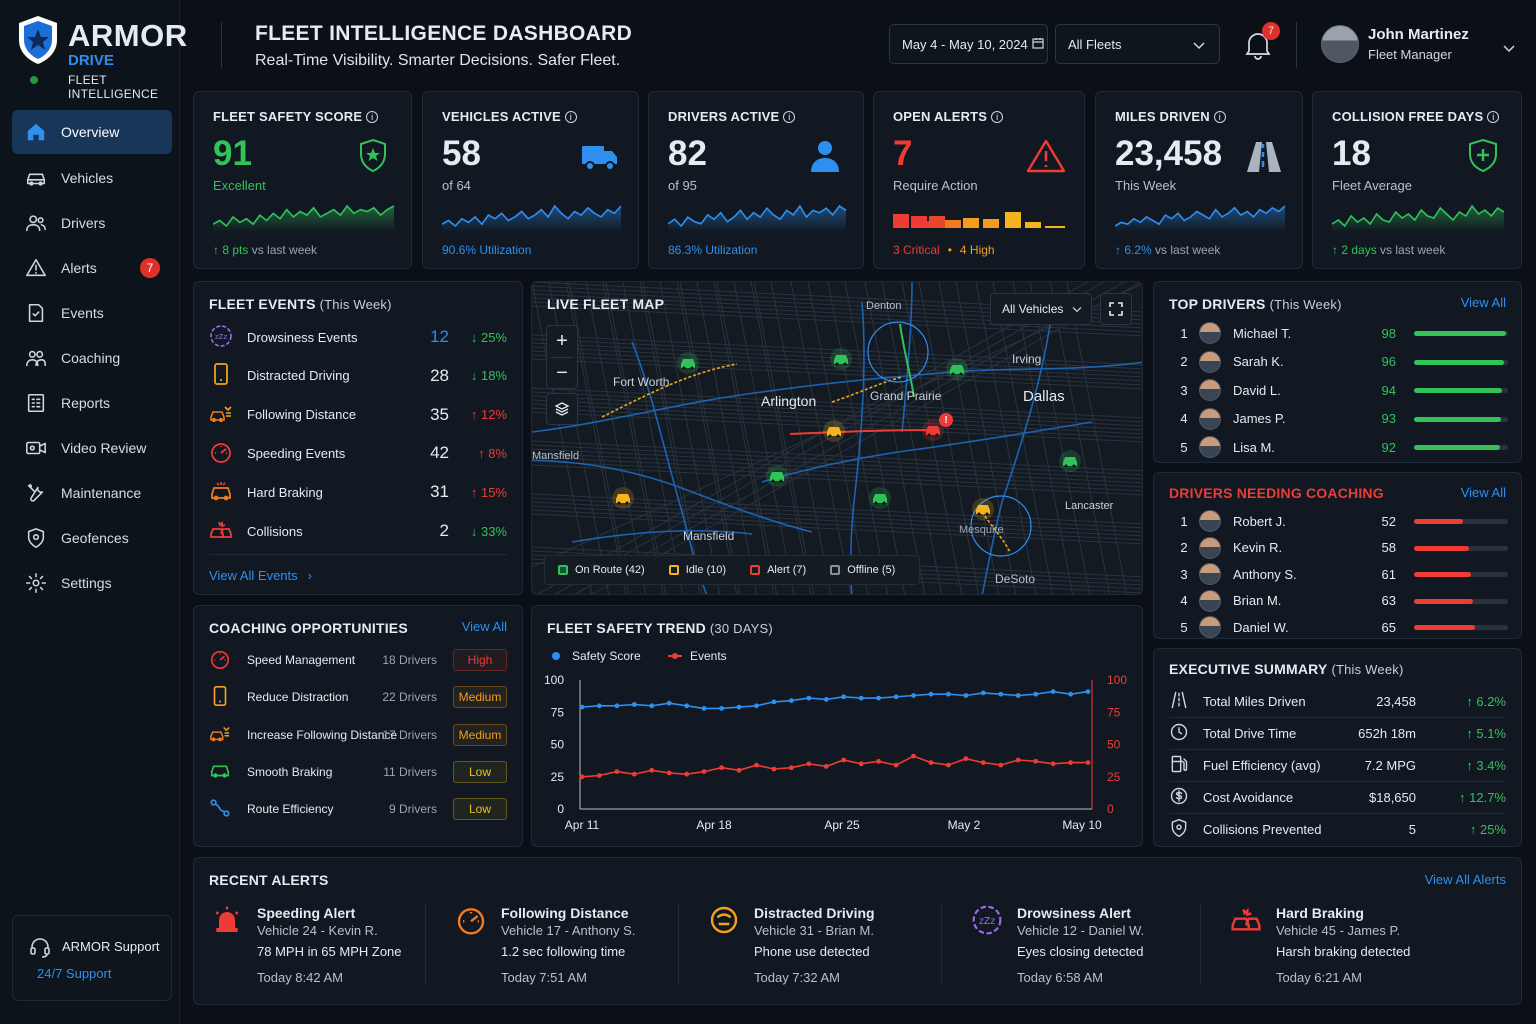  I want to click on date-range-picker: May 4 - May 10, 2024, so click(968, 44).